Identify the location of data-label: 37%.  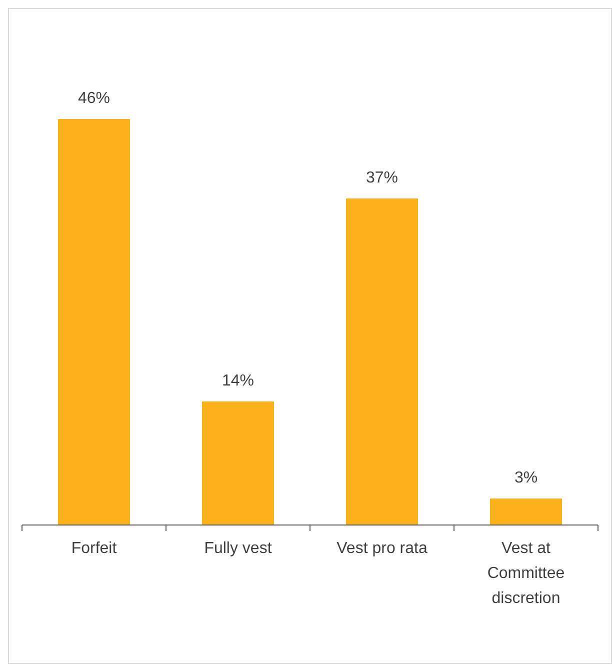
(382, 177).